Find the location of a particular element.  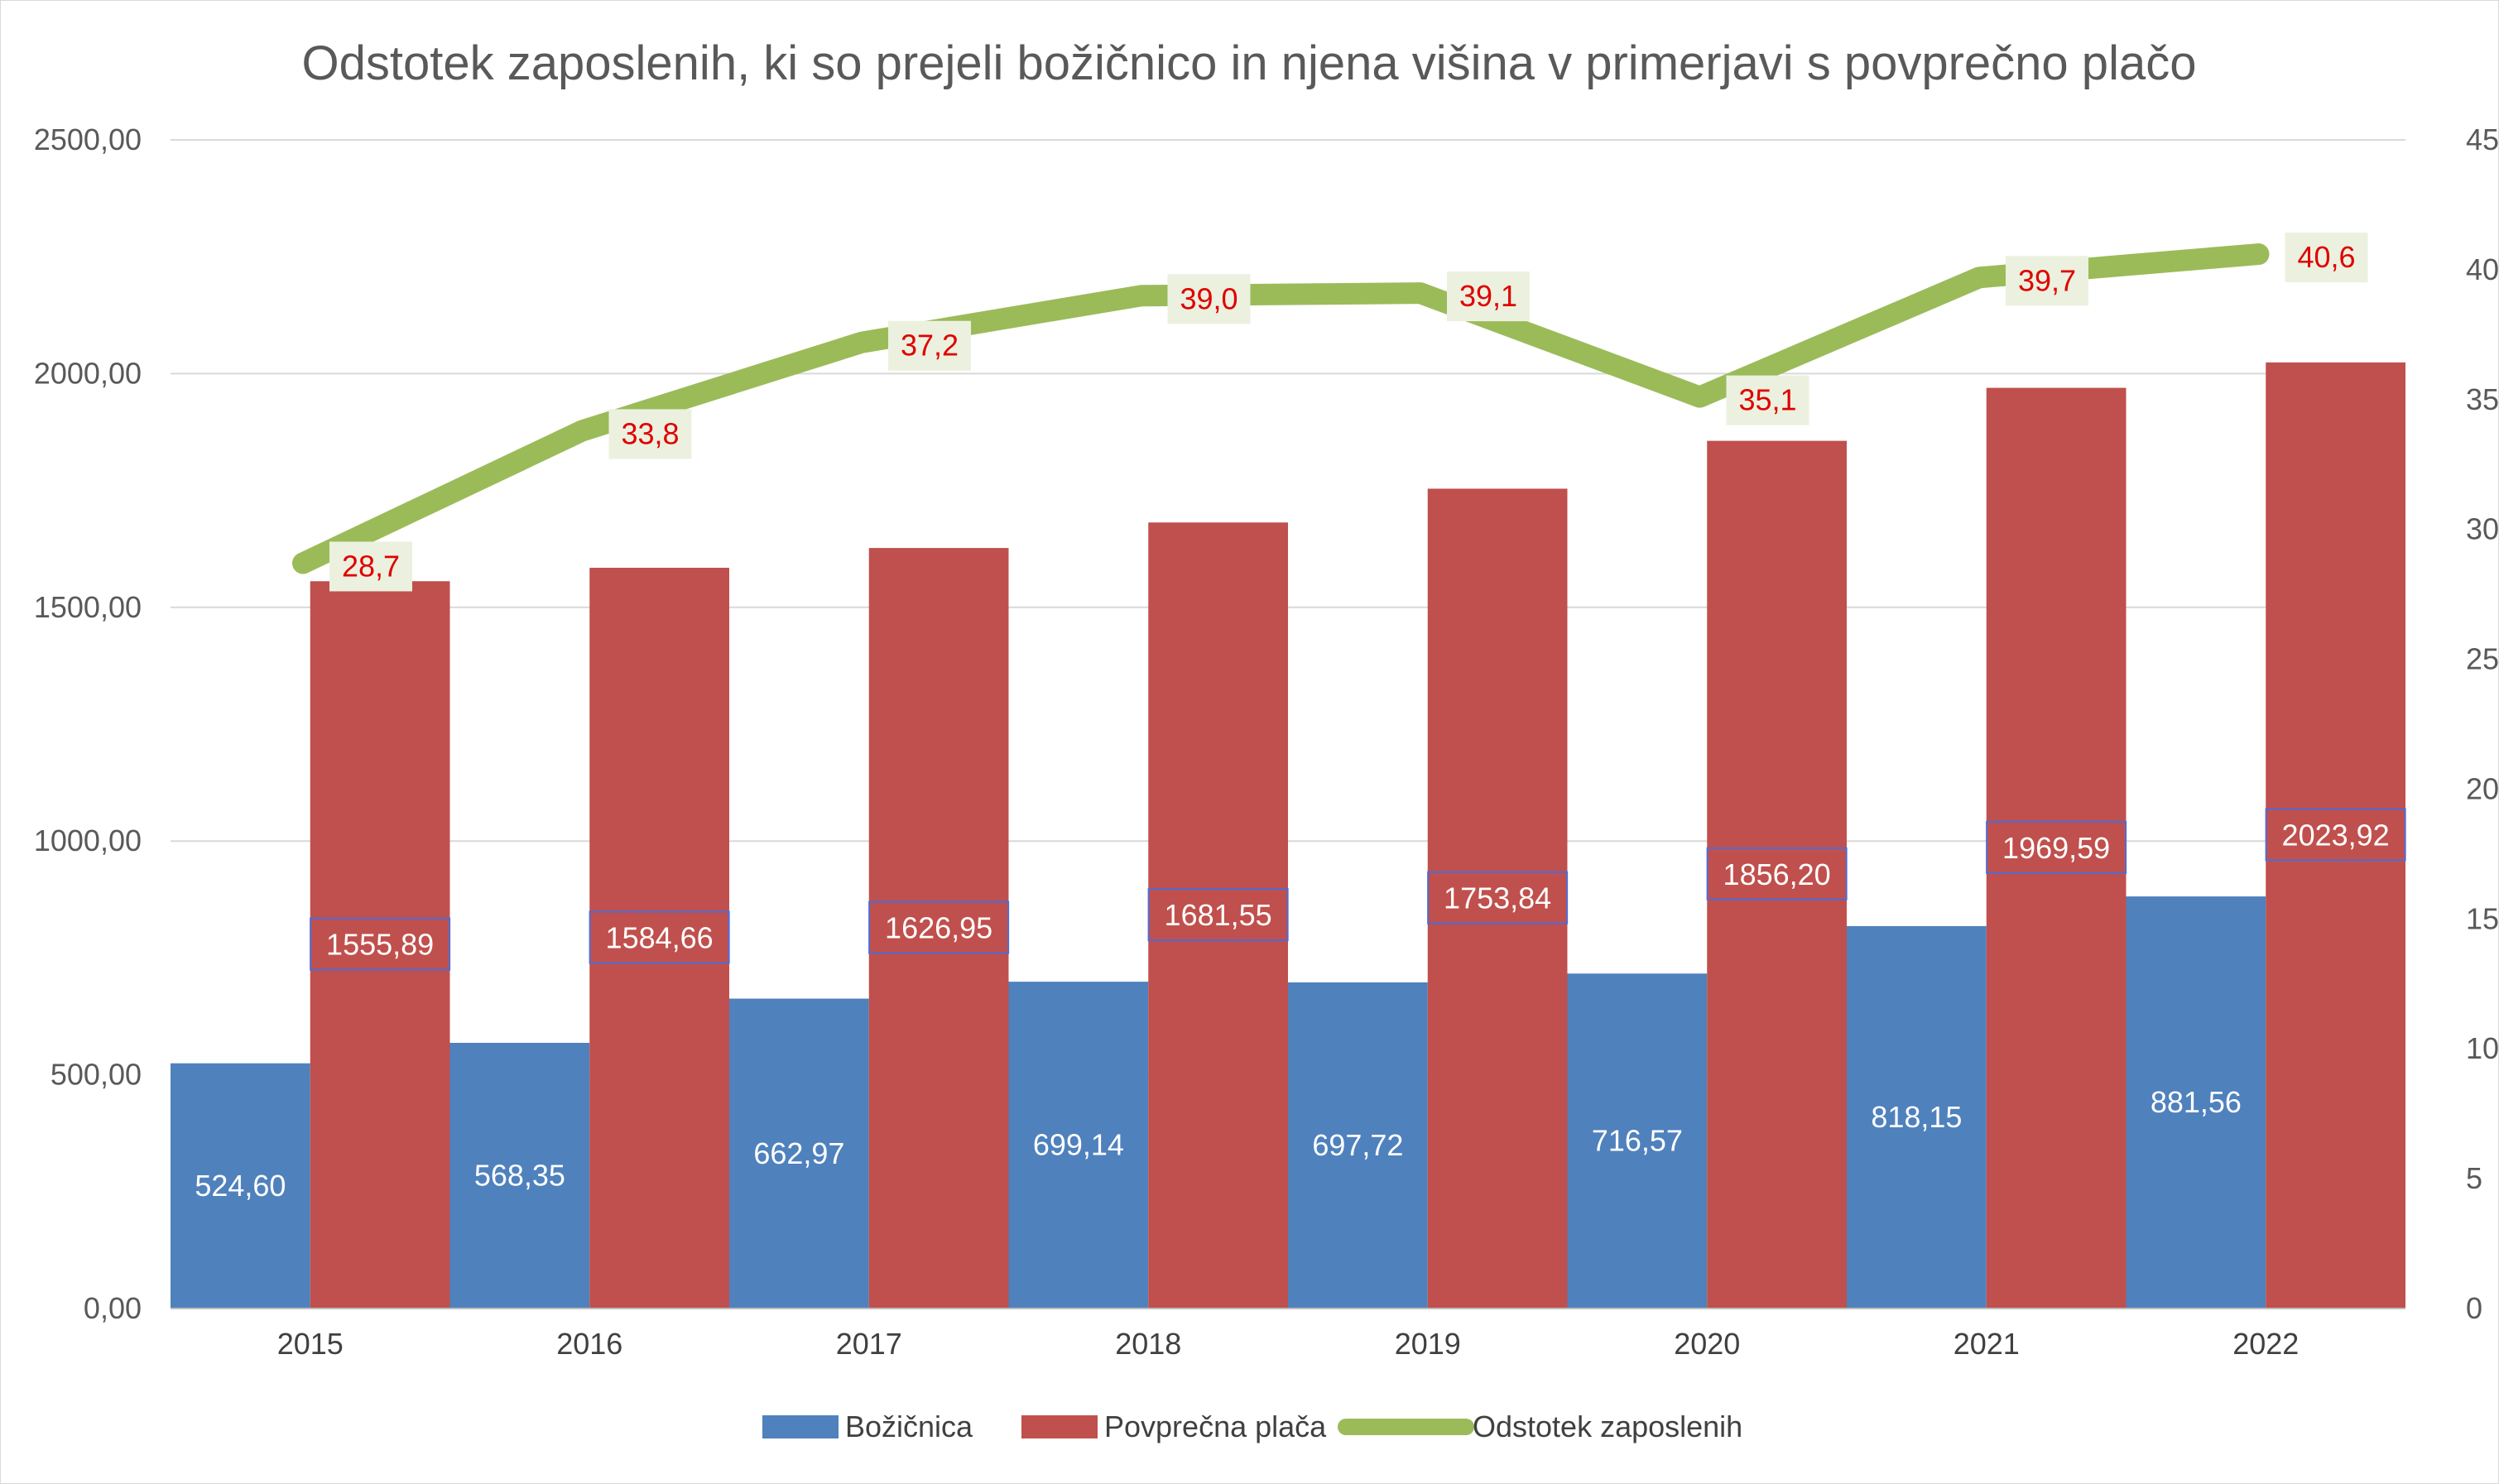

legend-item-povprecna-placa: Povprečna plača is located at coordinates (1174, 1426).